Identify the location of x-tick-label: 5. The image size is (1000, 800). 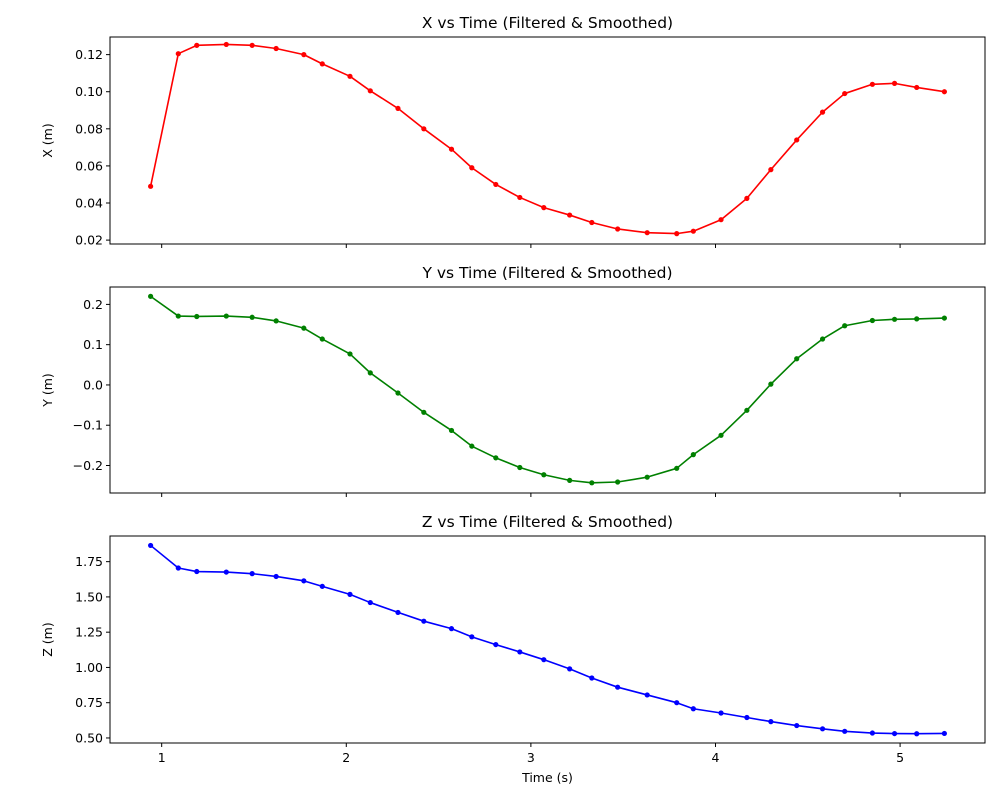
(900, 757).